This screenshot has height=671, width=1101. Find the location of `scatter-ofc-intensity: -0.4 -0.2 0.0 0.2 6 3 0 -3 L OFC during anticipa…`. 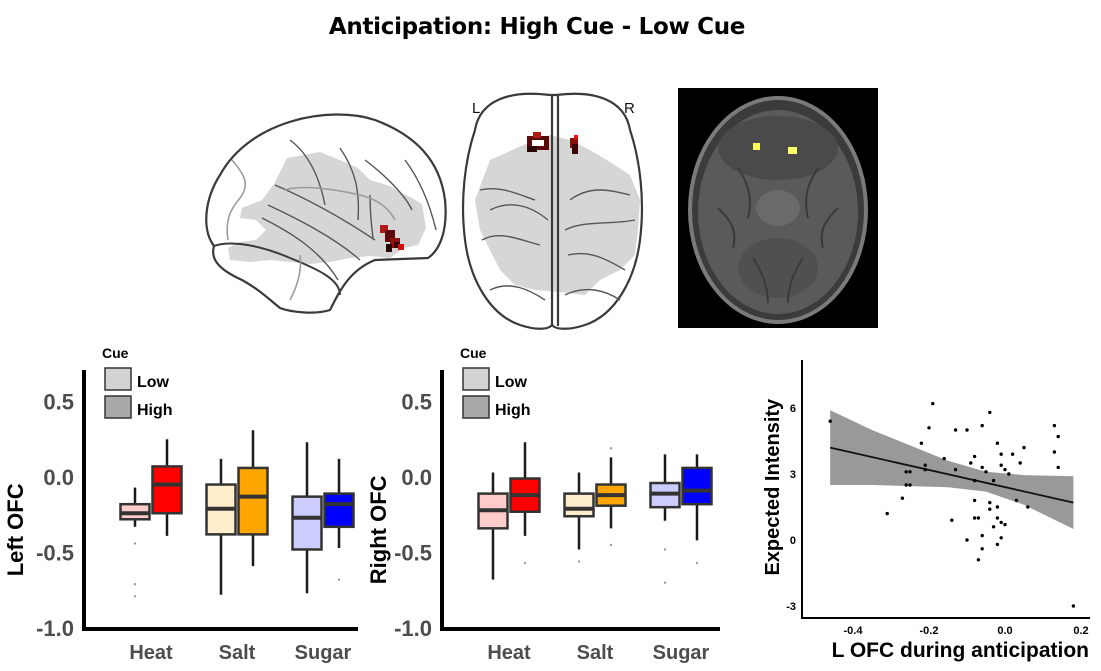

scatter-ofc-intensity: -0.4 -0.2 0.0 0.2 6 3 0 -3 L OFC during anticipa… is located at coordinates (926, 511).